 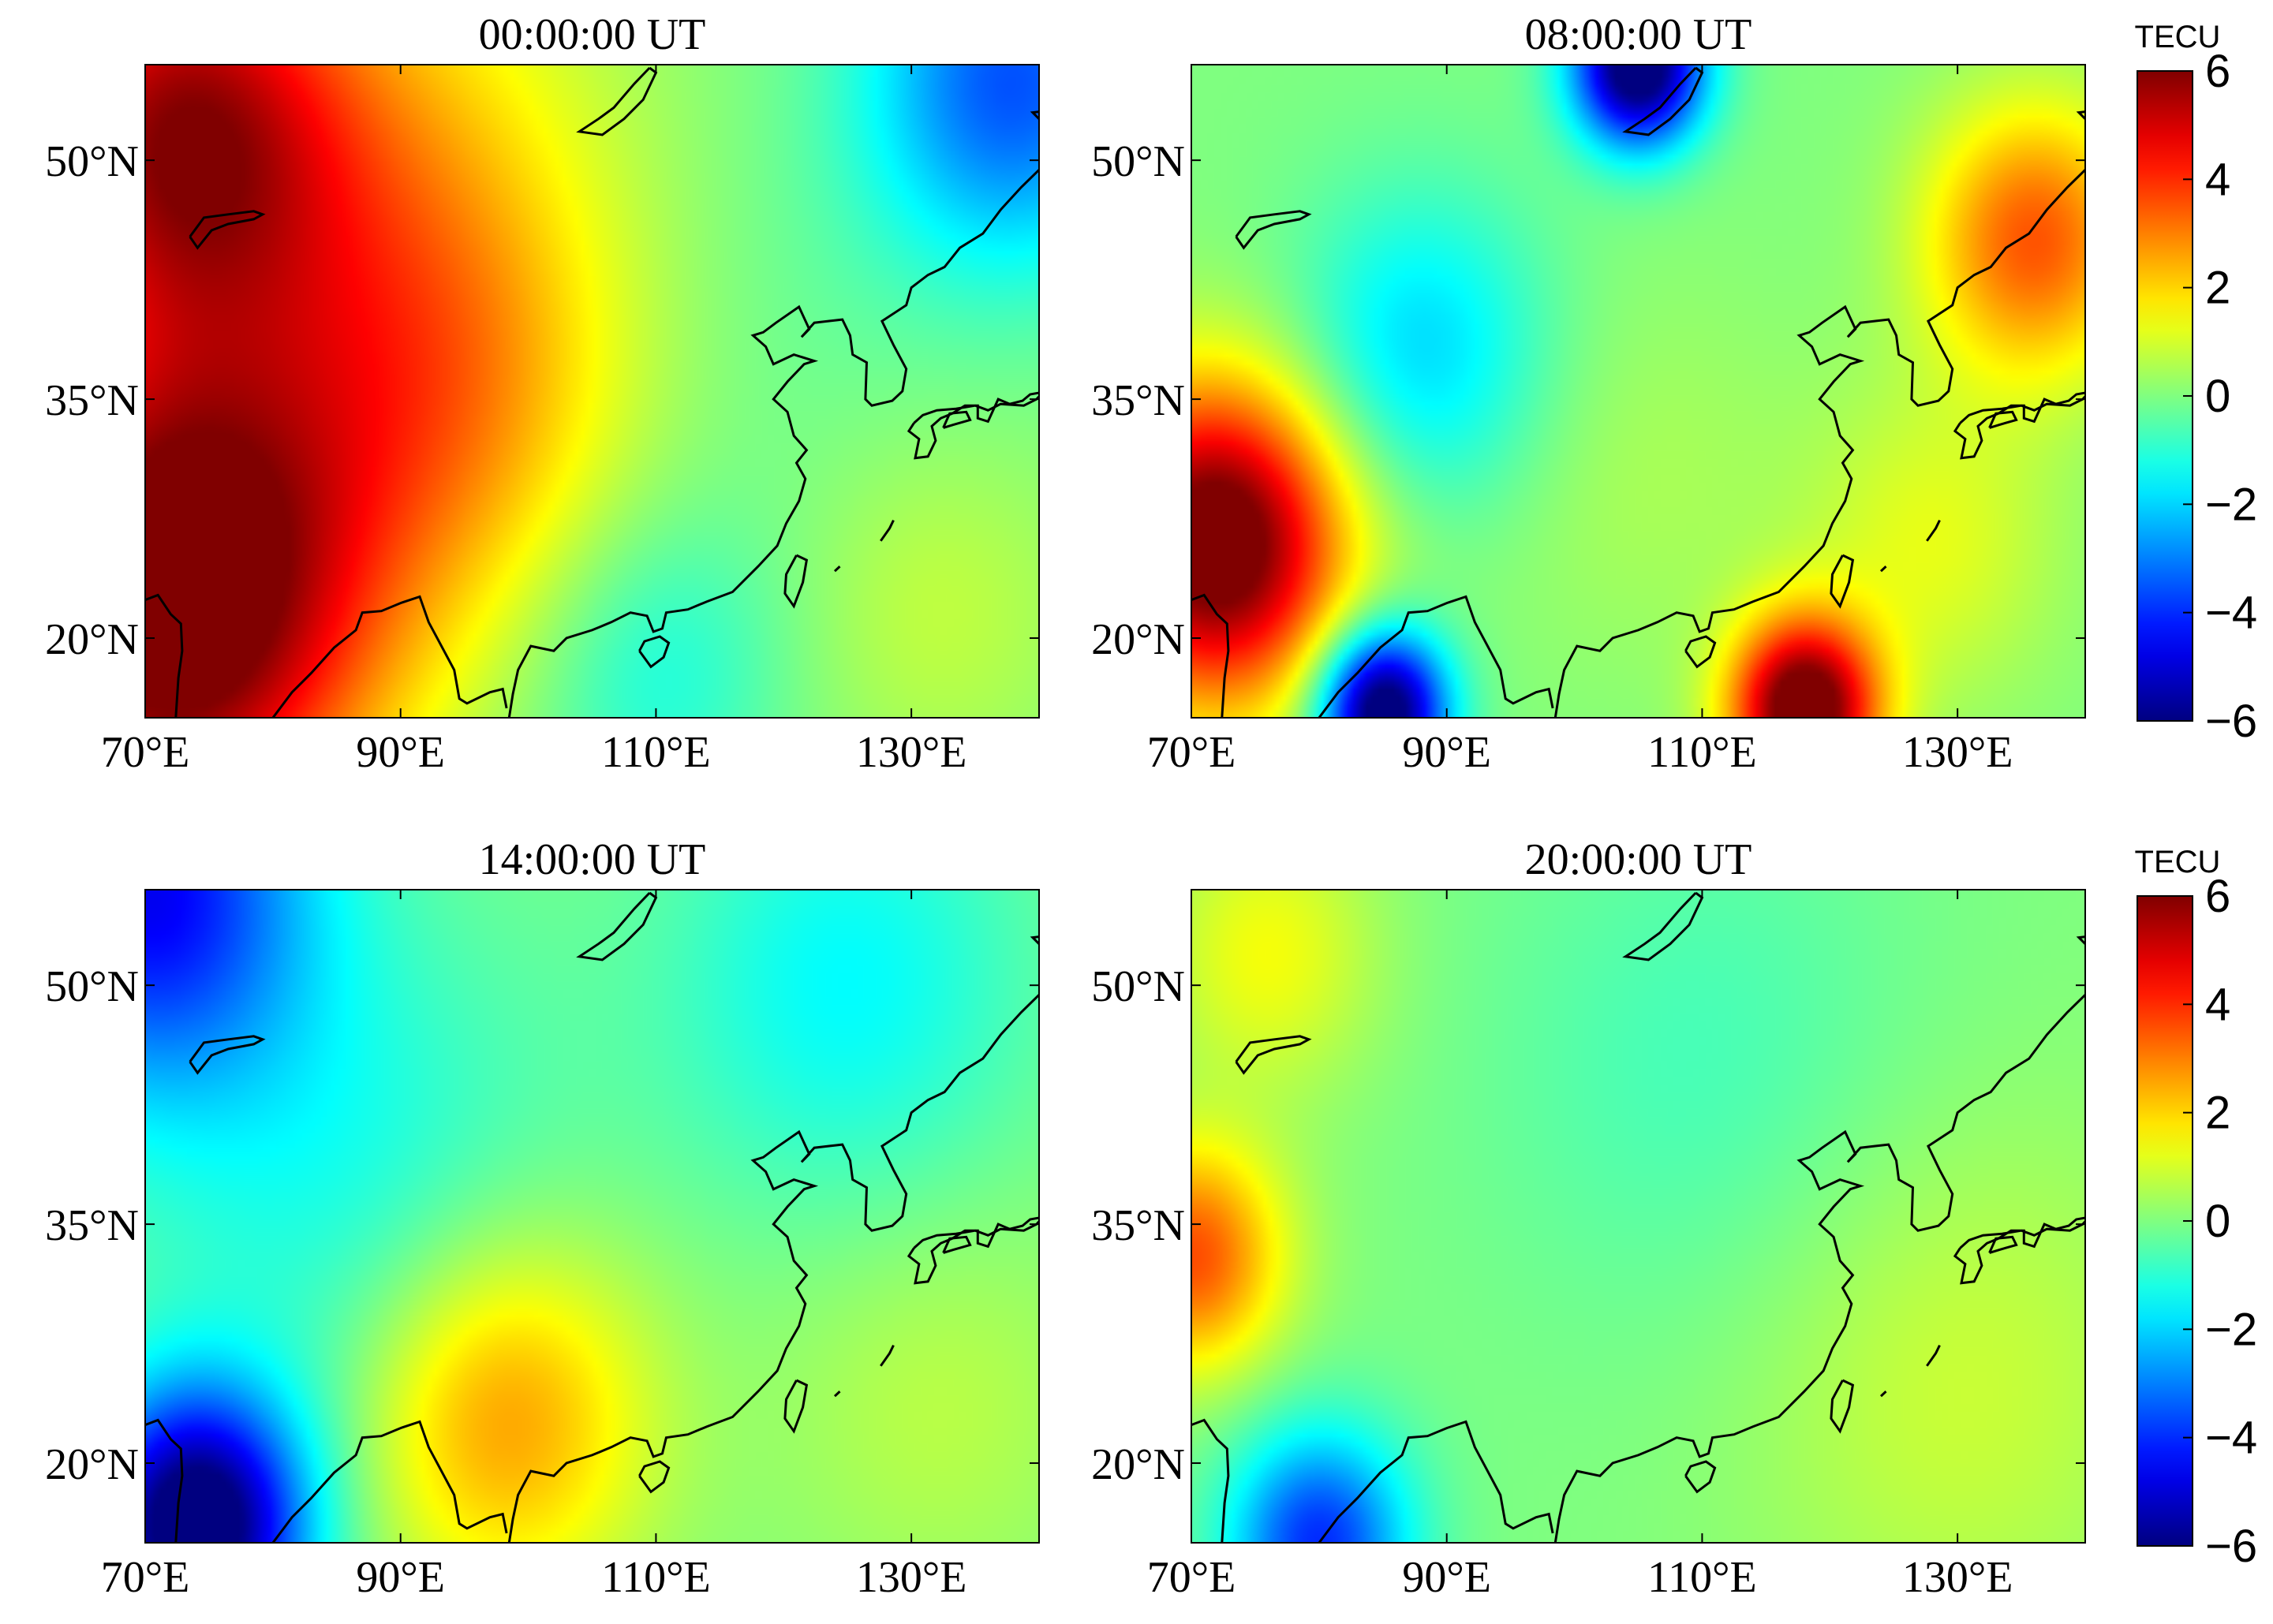 I want to click on panel-title: 20:00:00 UT, so click(x=1638, y=859).